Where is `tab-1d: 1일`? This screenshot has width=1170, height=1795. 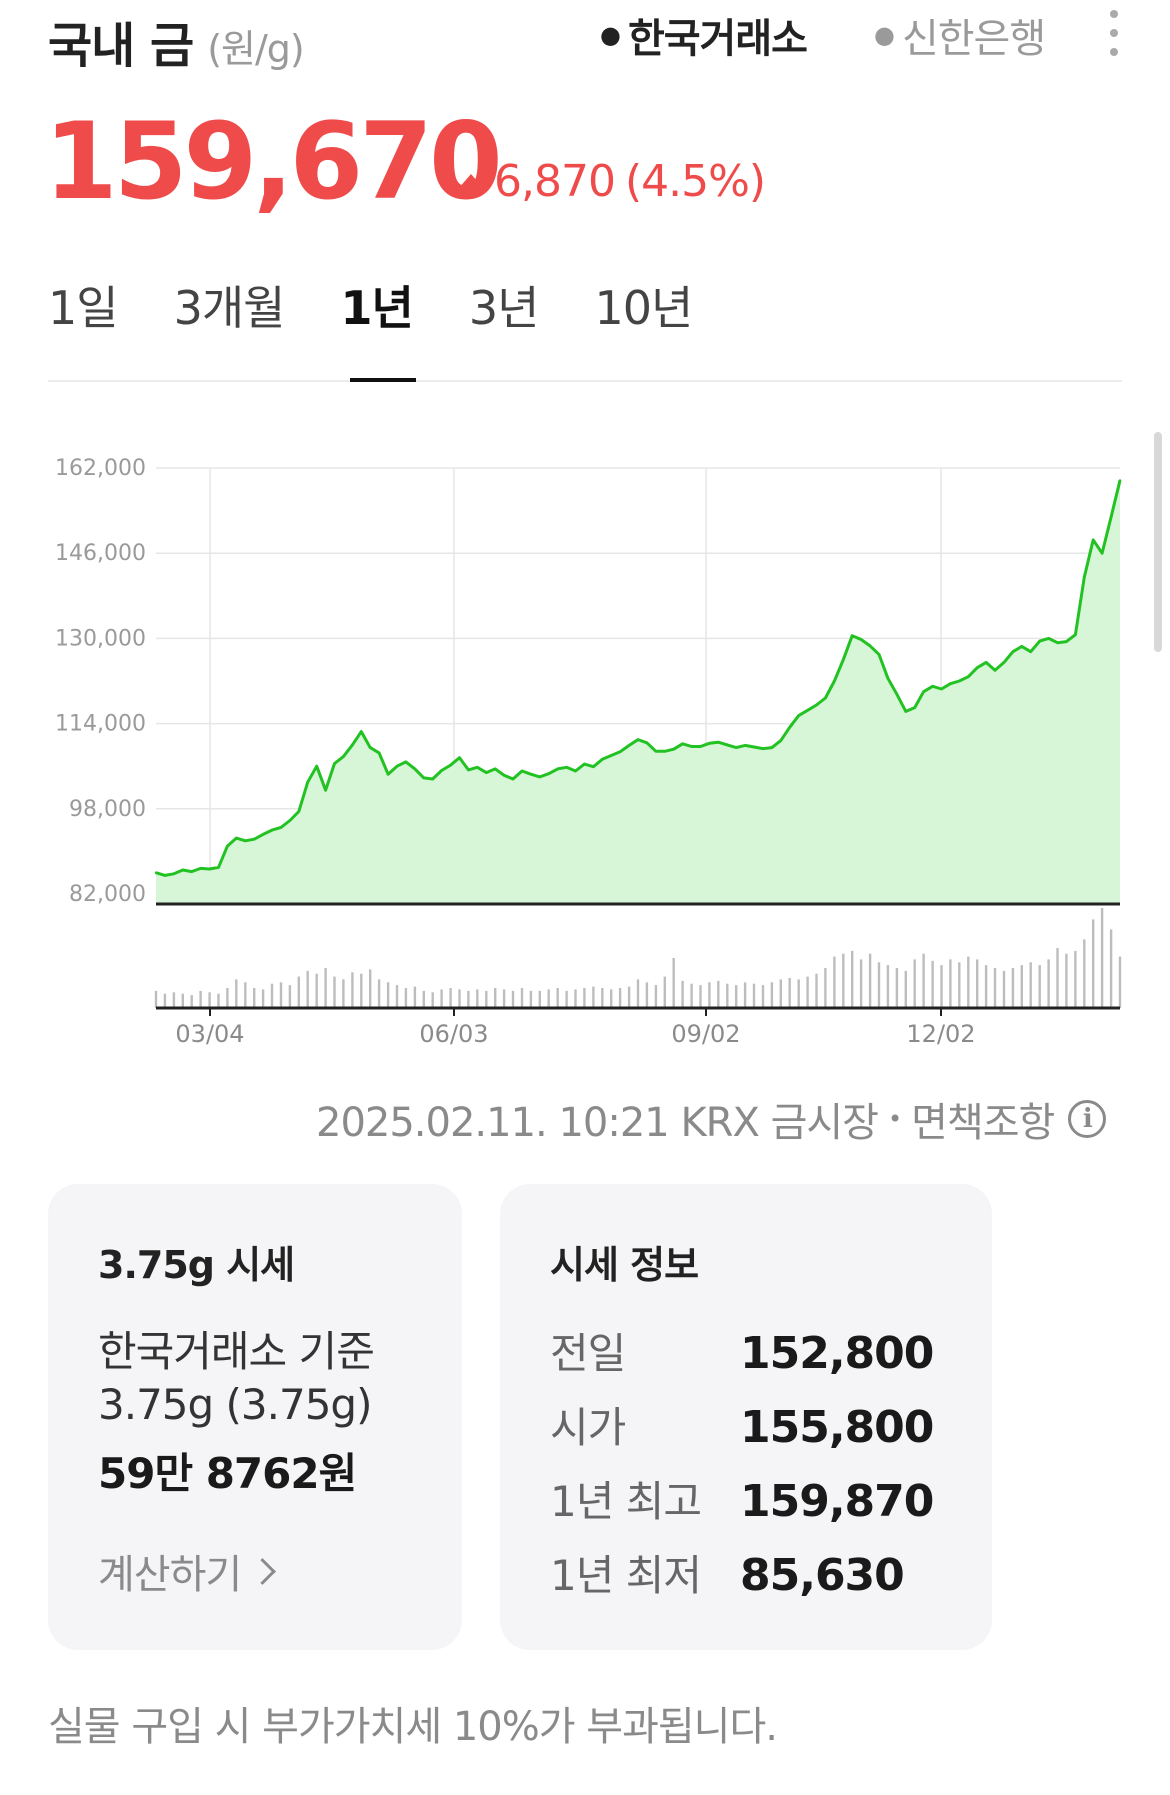
tab-1d: 1일 is located at coordinates (83, 305).